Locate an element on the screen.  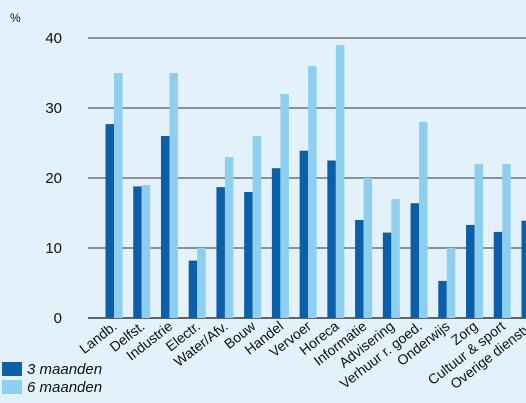
y-tick-label: 20 is located at coordinates (53, 178).